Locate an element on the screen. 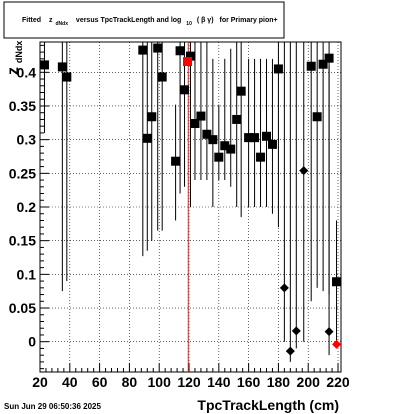  y-tick-labels: 0 0.05 0.1 0.15 0.2 0.25 0.3 0.35 0.4 is located at coordinates (22, 206).